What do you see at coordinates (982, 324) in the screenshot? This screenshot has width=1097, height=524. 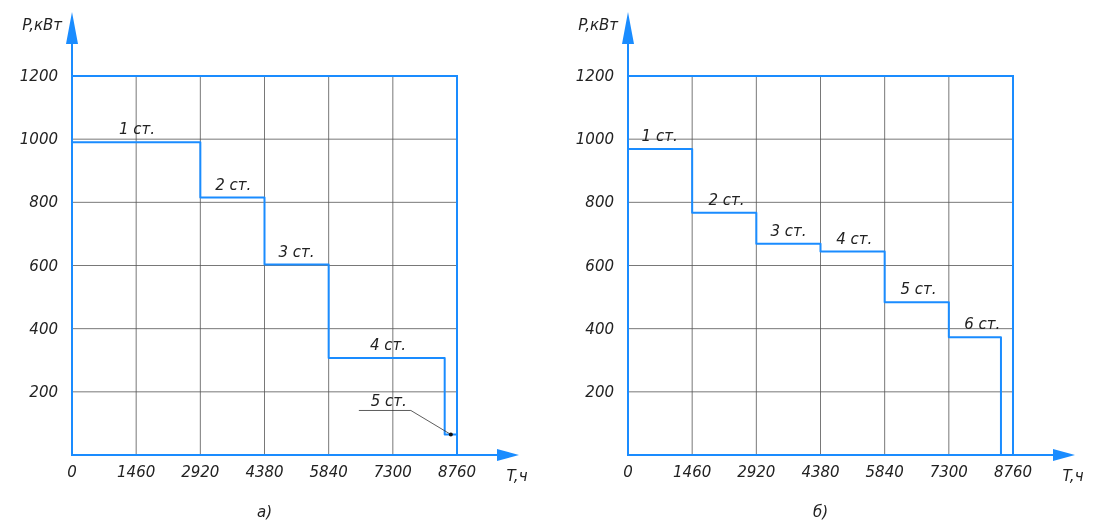 I see `annotation: 6 ст.` at bounding box center [982, 324].